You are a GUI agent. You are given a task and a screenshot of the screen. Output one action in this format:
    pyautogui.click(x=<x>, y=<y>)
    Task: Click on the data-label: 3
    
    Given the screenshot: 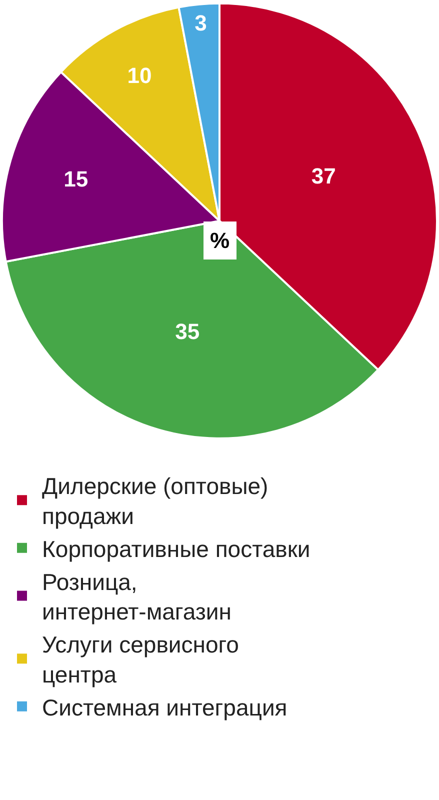 What is the action you would take?
    pyautogui.click(x=200, y=23)
    